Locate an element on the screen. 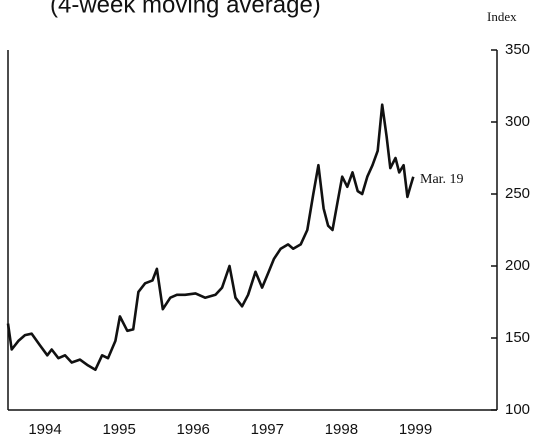 The height and width of the screenshot is (440, 539). y-axis-label: Index is located at coordinates (502, 16).